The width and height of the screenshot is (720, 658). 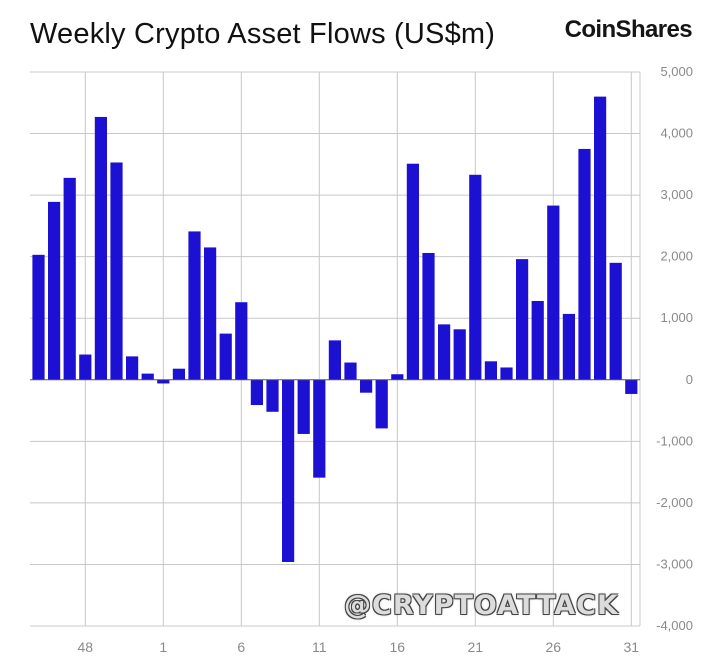 What do you see at coordinates (163, 647) in the screenshot?
I see `x-tick-label: 1` at bounding box center [163, 647].